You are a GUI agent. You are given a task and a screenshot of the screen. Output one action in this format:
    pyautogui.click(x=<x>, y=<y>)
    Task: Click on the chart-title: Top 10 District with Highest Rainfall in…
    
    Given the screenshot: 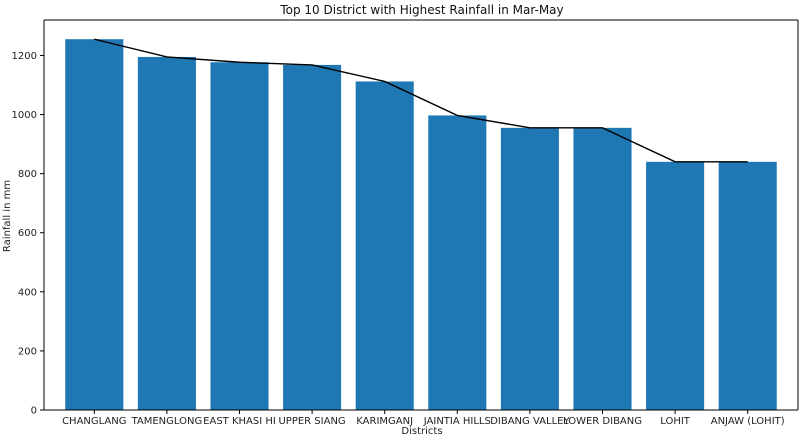 What is the action you would take?
    pyautogui.click(x=421, y=10)
    